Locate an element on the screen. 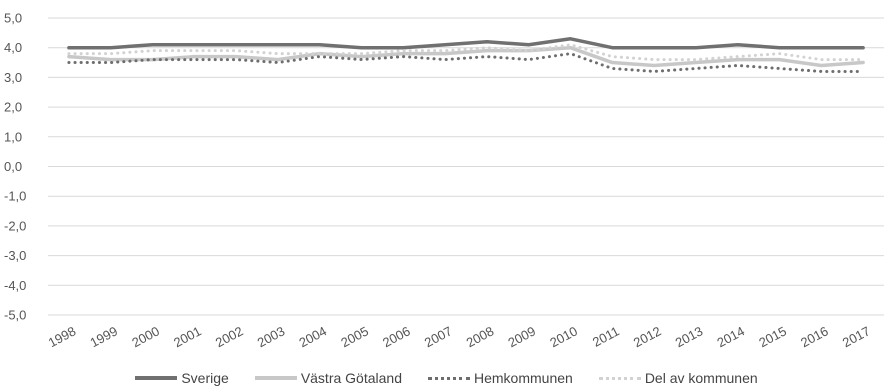 The image size is (893, 388). x-tick-label: 2010 is located at coordinates (563, 336).